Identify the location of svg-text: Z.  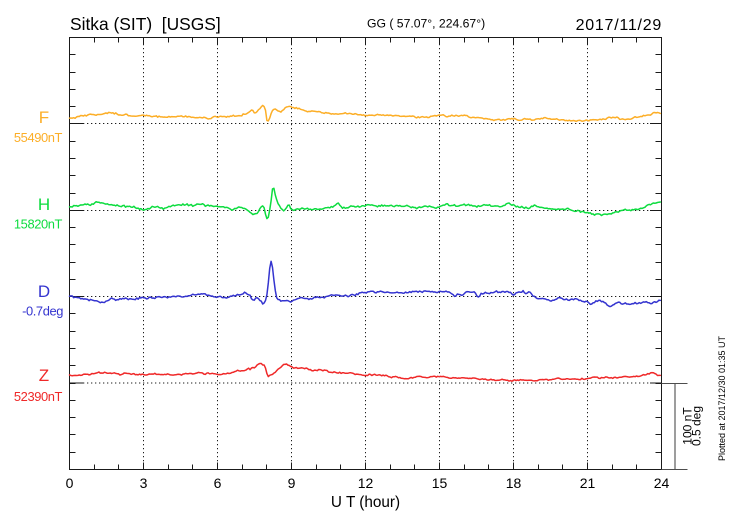
(44, 375).